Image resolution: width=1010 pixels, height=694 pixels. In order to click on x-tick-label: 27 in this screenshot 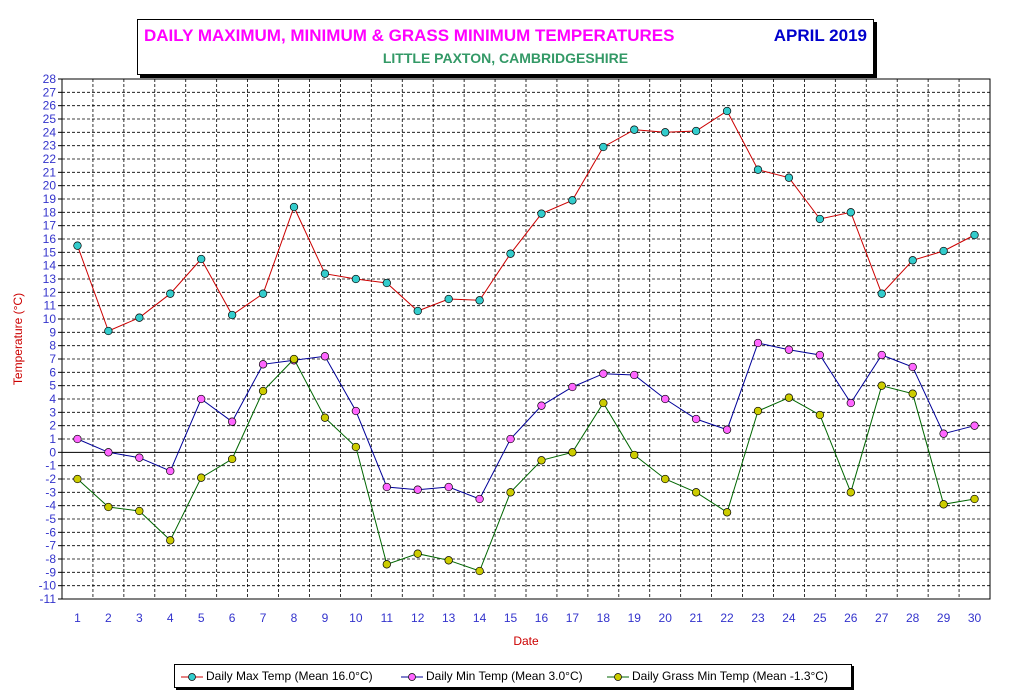, I will do `click(882, 618)`.